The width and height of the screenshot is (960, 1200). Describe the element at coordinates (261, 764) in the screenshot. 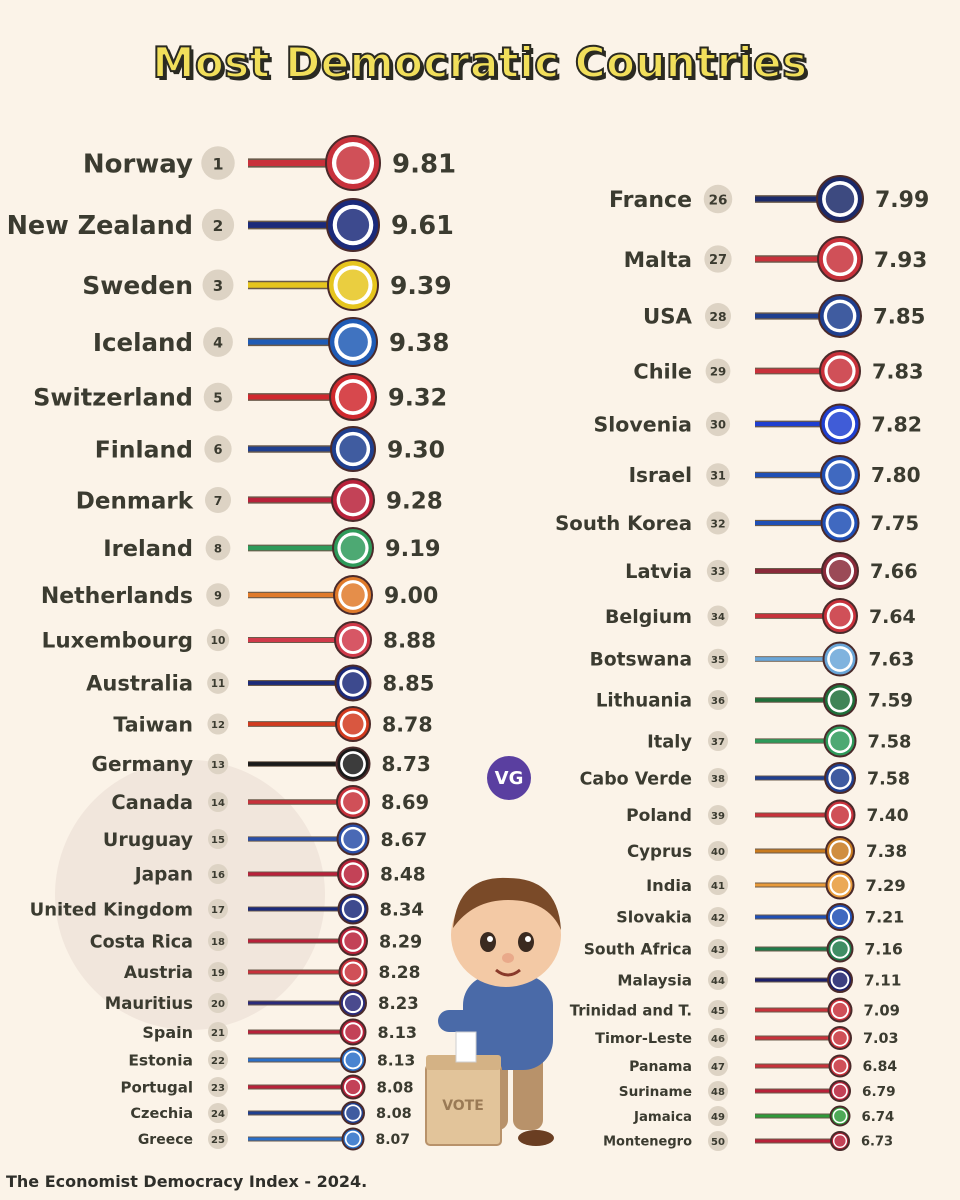

I see `country-row: 13 Germany 8.73` at that location.